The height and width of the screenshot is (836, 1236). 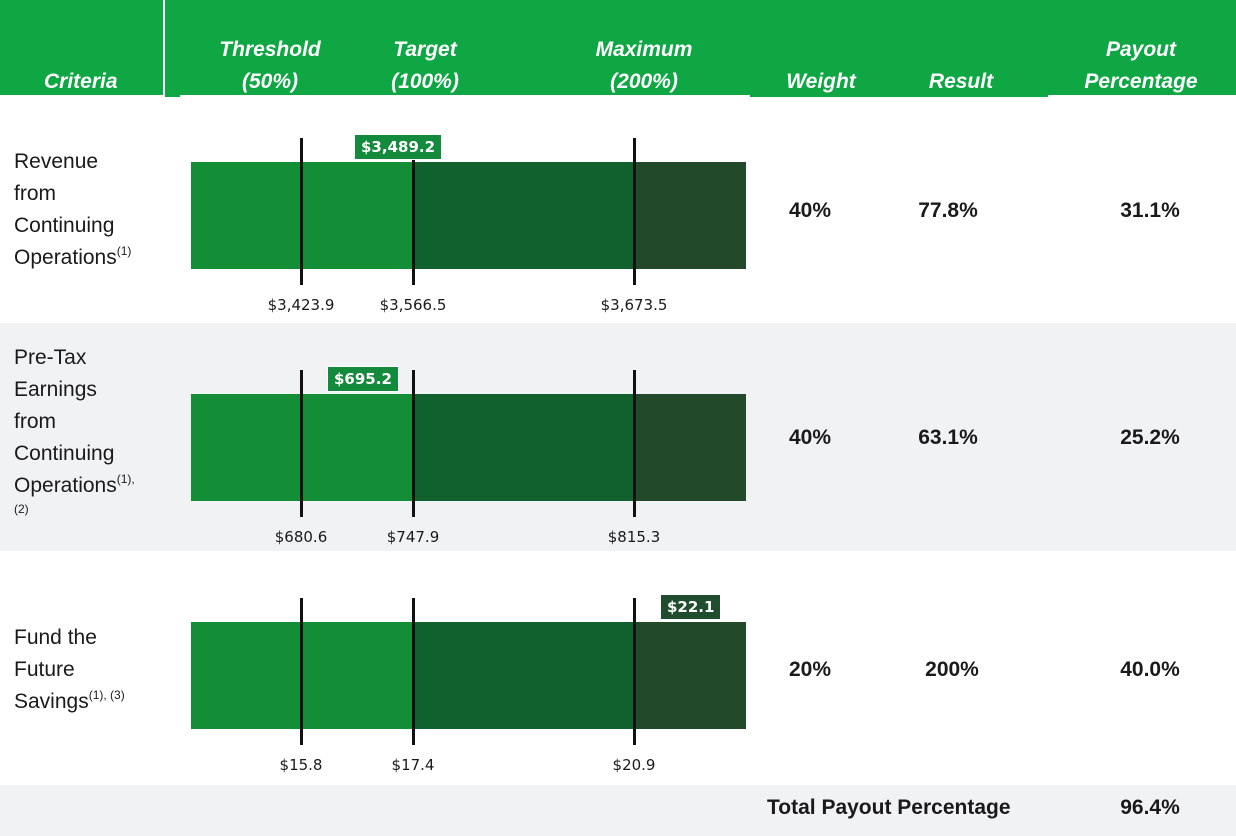 I want to click on header-divider, so click(x=164, y=48).